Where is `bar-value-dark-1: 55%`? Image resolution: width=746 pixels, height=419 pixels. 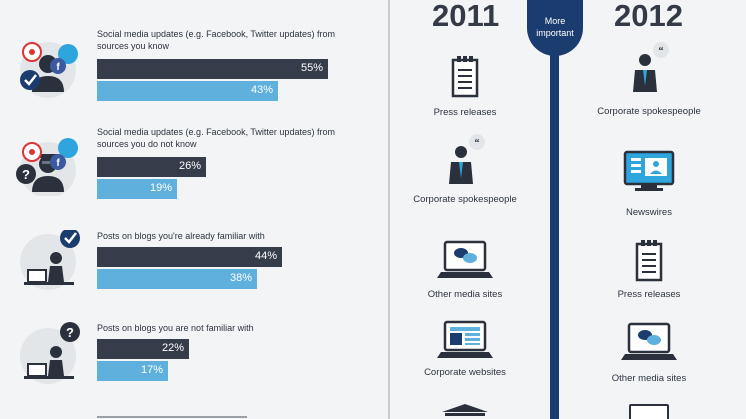 bar-value-dark-1: 55% is located at coordinates (311, 68).